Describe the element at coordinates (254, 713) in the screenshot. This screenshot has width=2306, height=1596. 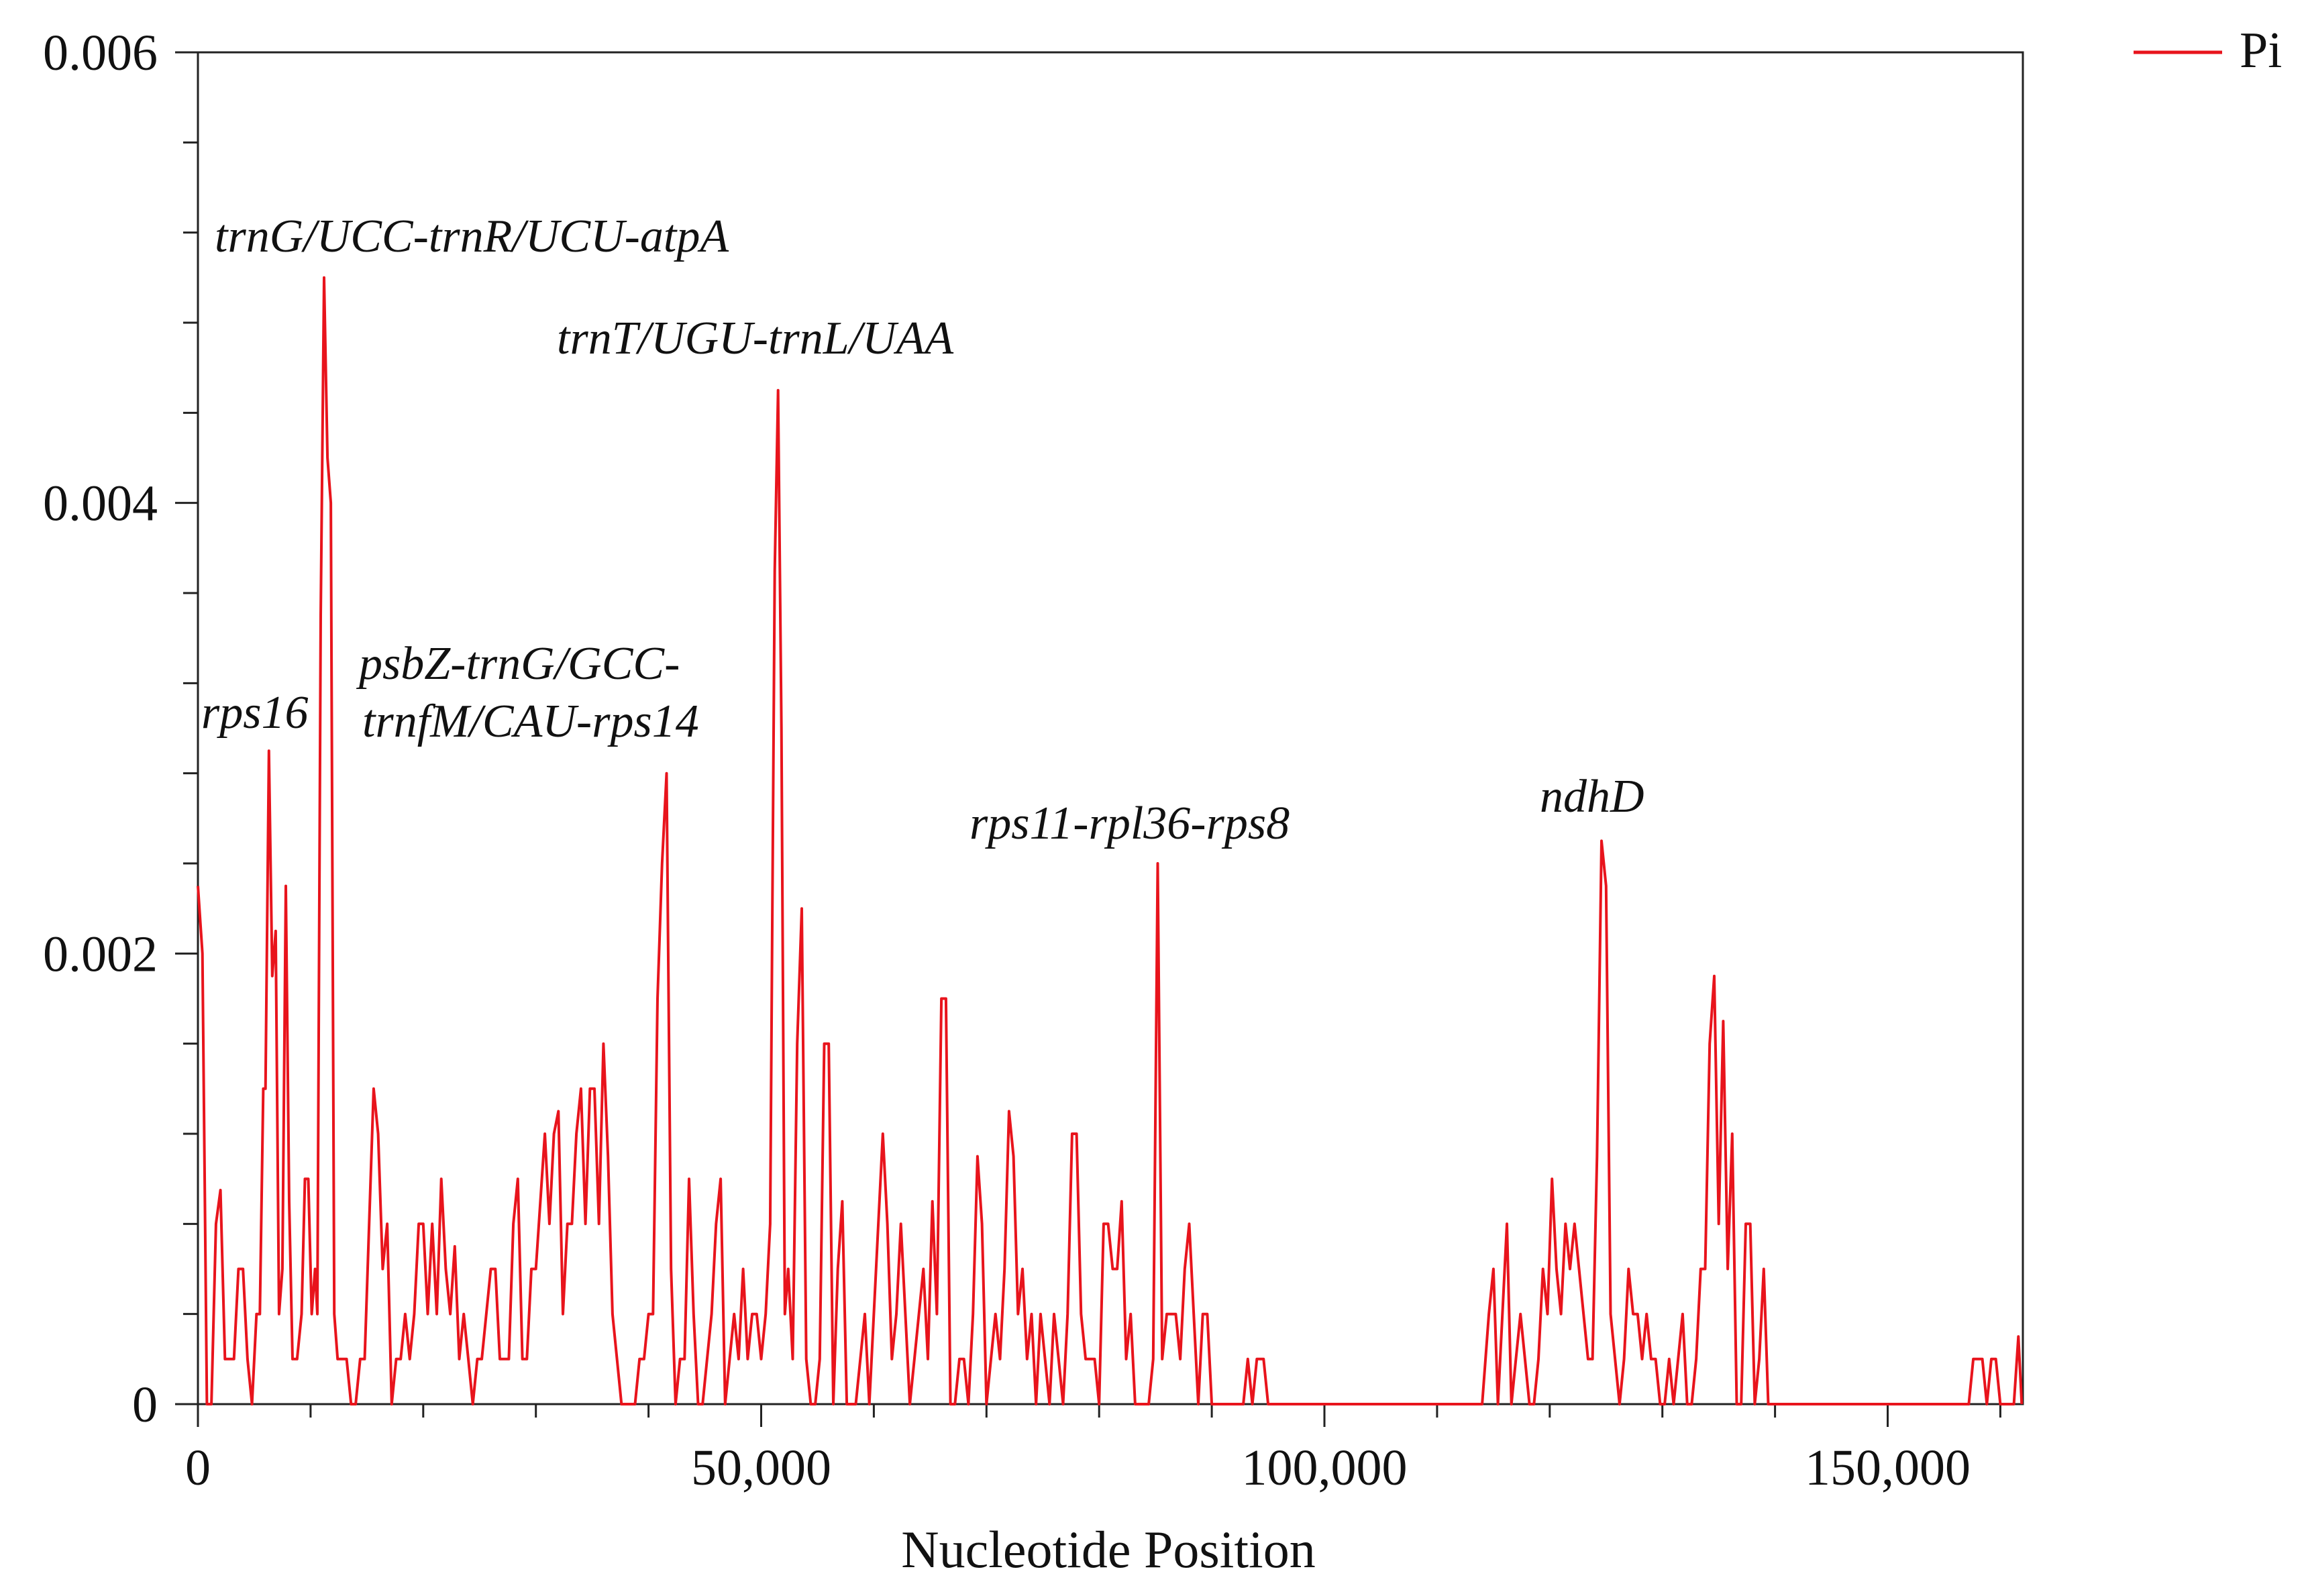
I see `annotation-label: rps16` at that location.